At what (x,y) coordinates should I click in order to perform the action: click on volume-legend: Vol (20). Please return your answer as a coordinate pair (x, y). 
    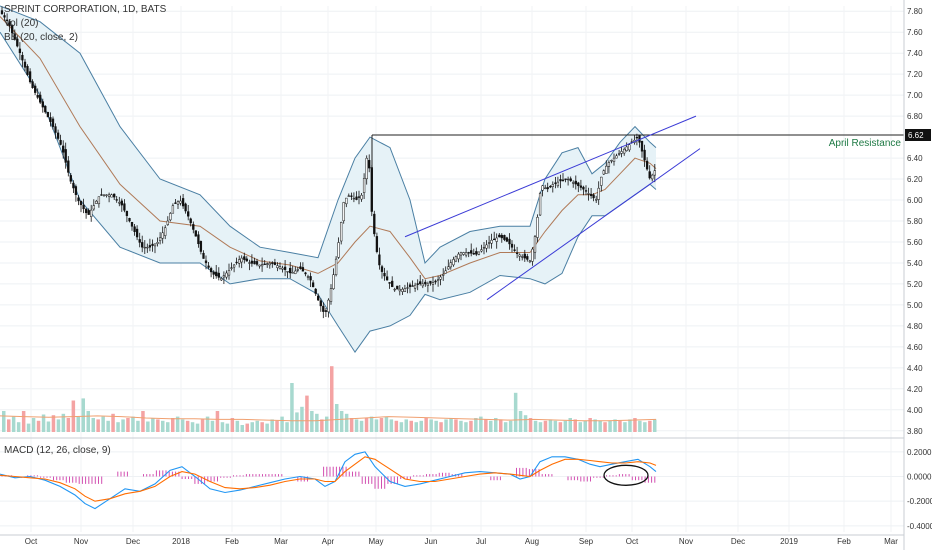
    Looking at the image, I should click on (21, 23).